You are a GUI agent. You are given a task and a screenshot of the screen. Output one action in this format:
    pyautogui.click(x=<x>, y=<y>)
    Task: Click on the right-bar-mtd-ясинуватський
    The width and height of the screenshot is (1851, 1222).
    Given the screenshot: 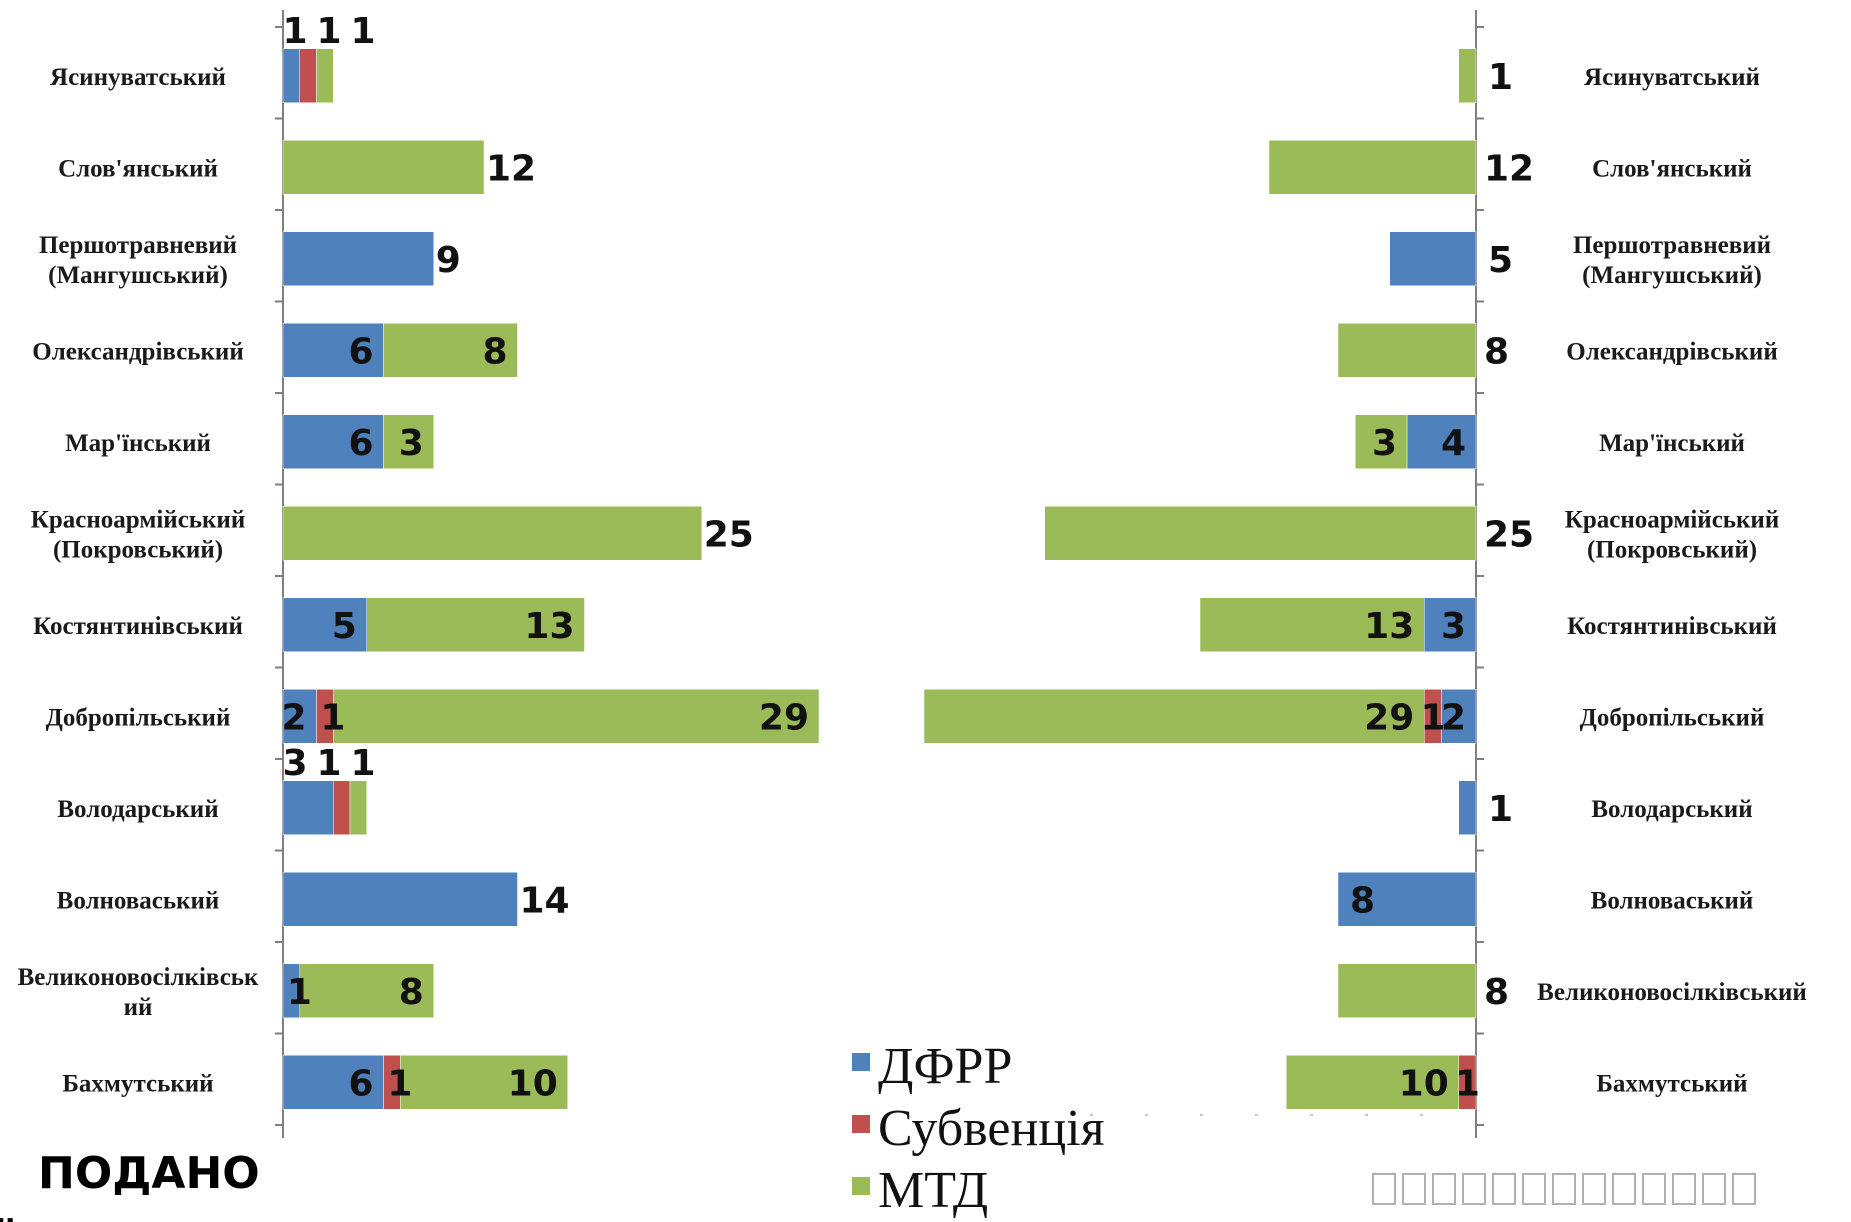 What is the action you would take?
    pyautogui.click(x=1467, y=75)
    